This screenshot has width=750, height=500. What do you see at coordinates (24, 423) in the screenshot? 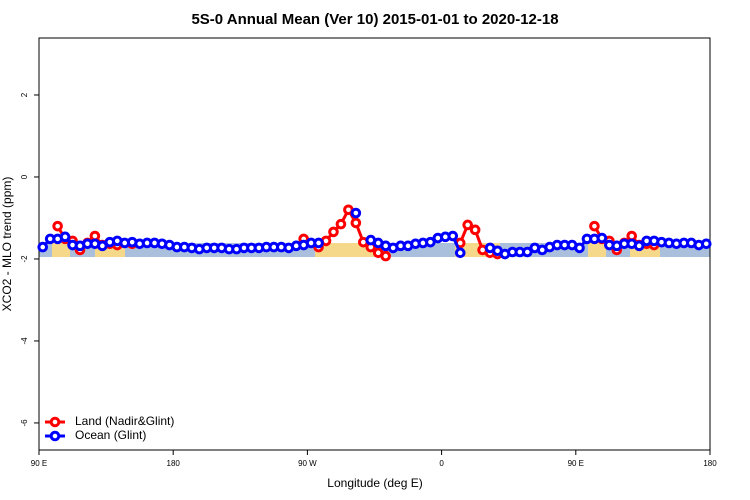
I see `y-tick-label: -6` at bounding box center [24, 423].